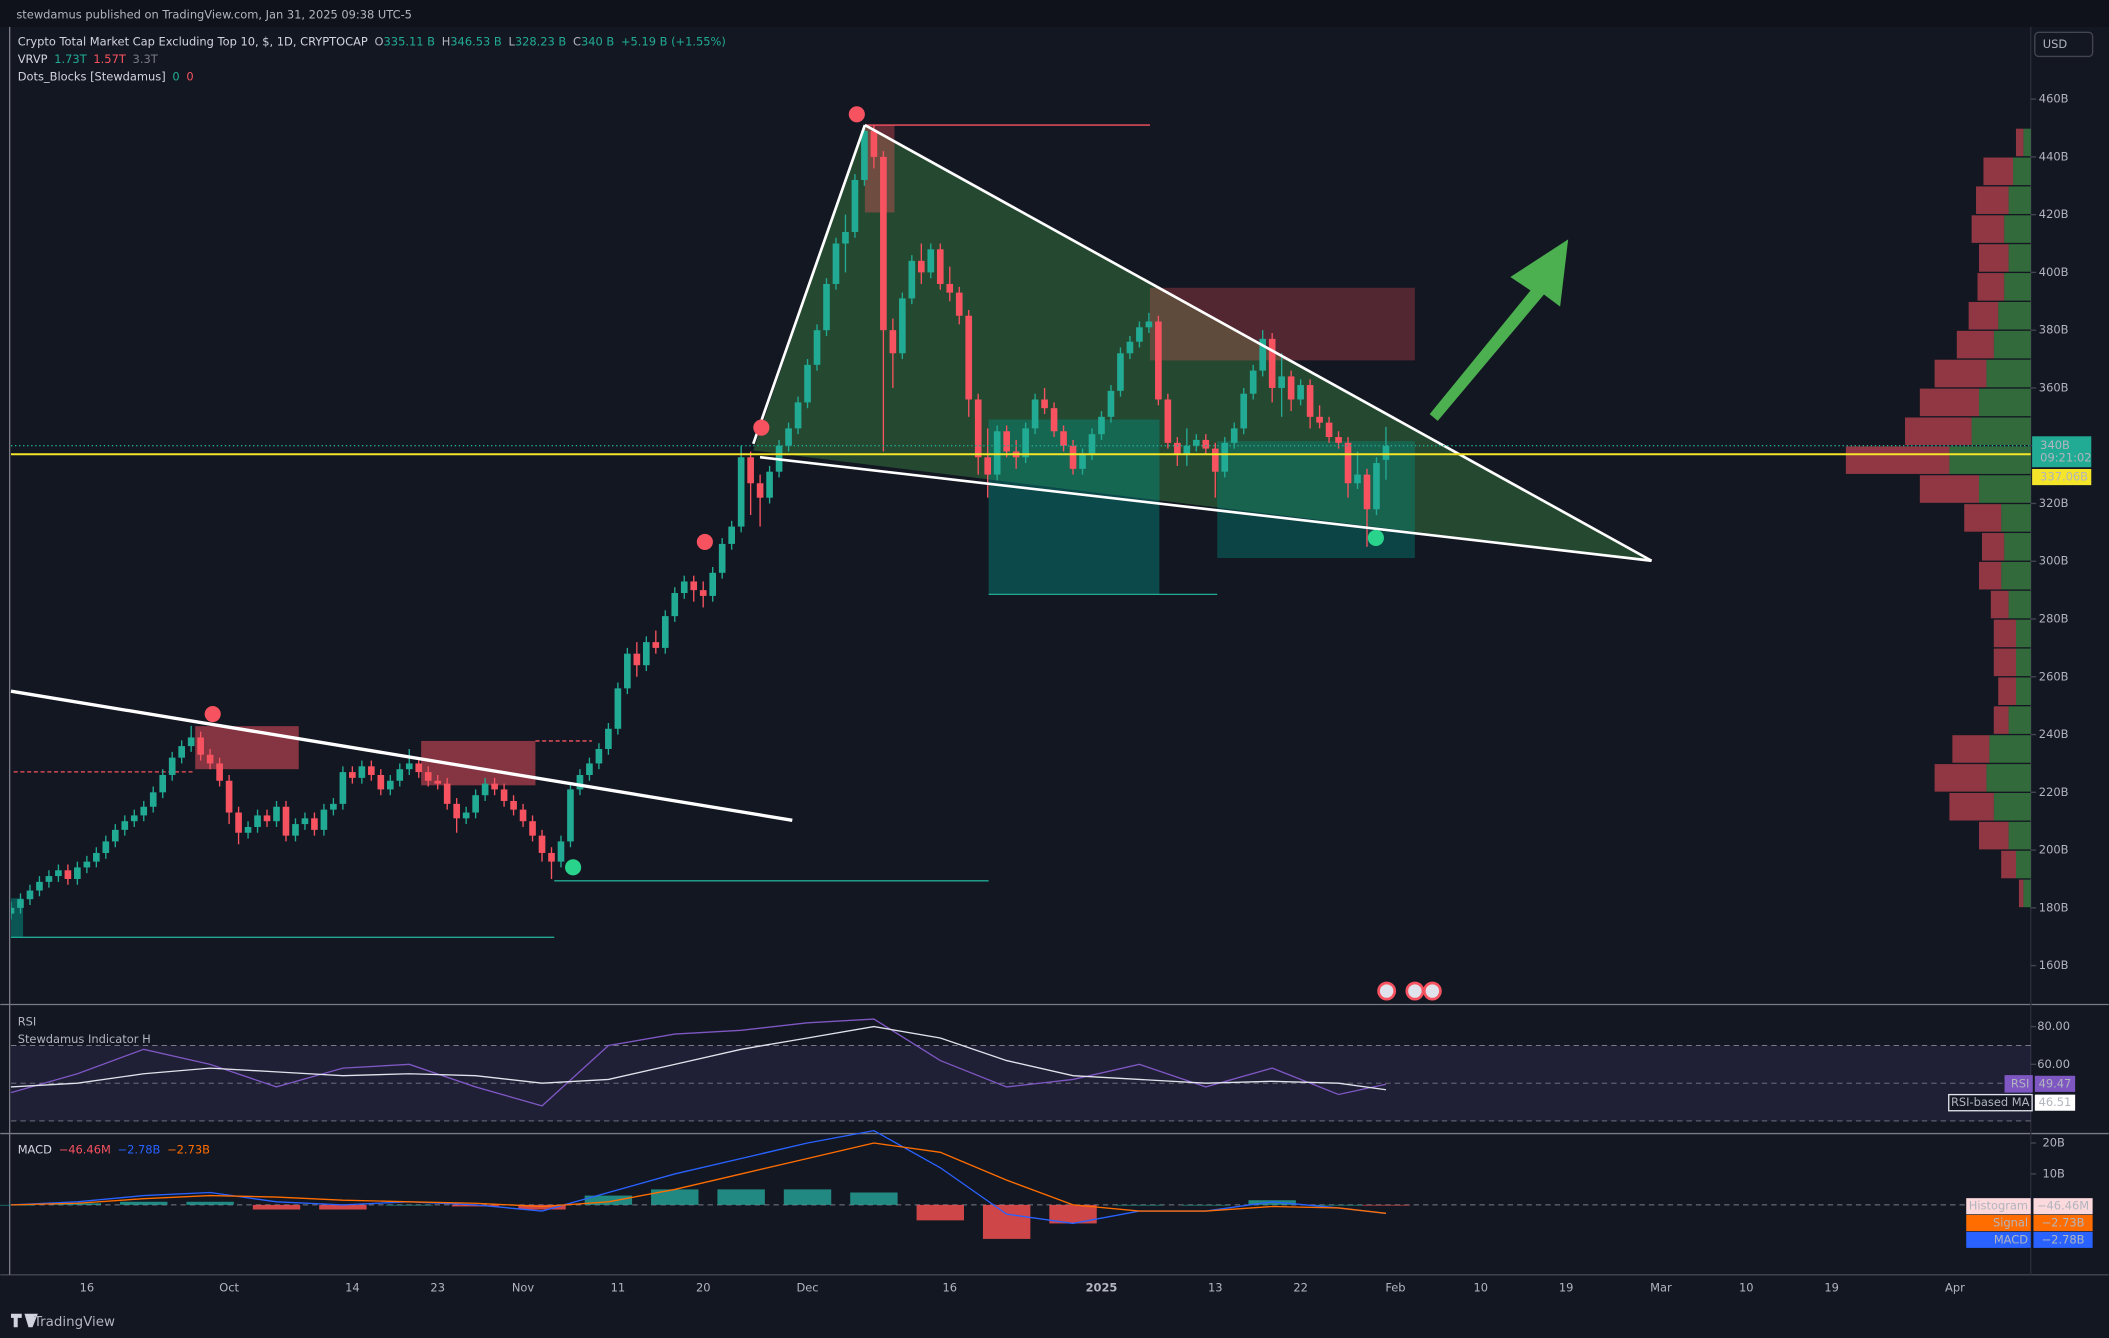 The height and width of the screenshot is (1338, 2109). What do you see at coordinates (2011, 1239) in the screenshot?
I see `series-name: MACD` at bounding box center [2011, 1239].